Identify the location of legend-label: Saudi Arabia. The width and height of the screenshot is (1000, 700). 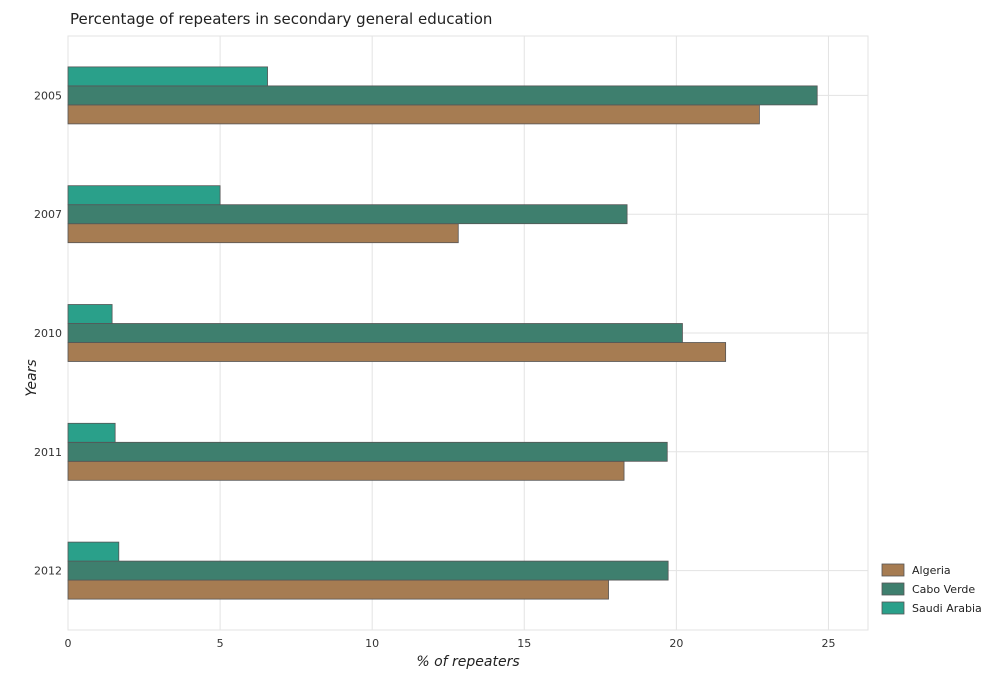
(947, 608).